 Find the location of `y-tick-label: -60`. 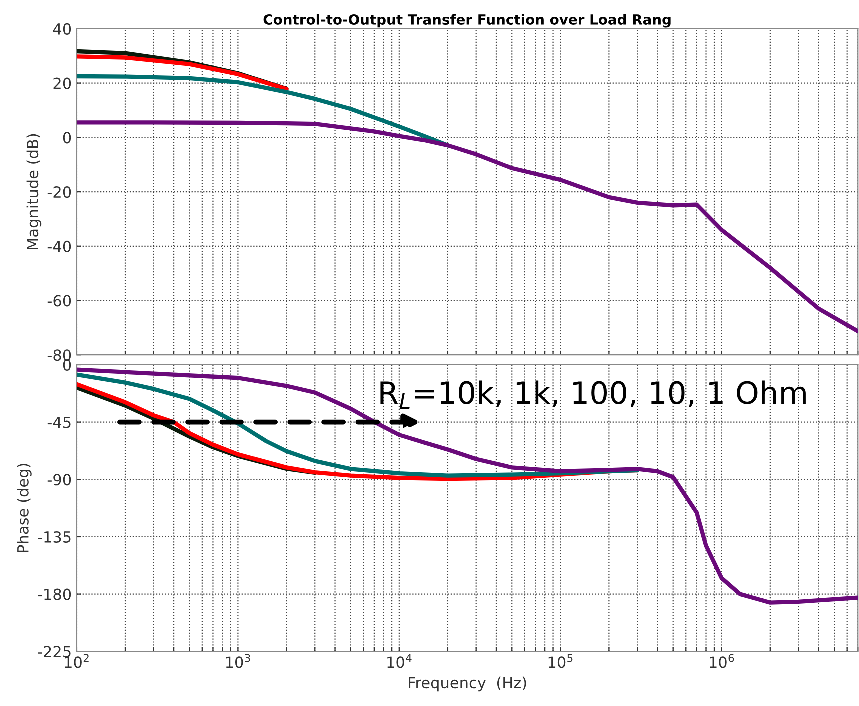

y-tick-label: -60 is located at coordinates (60, 301).